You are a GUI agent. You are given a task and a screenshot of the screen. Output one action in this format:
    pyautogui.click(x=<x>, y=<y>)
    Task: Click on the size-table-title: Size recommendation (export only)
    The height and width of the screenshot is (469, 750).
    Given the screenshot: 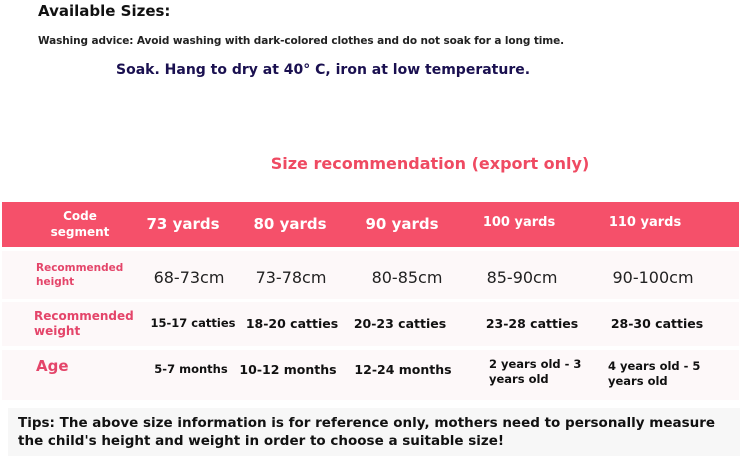 What is the action you would take?
    pyautogui.click(x=430, y=163)
    